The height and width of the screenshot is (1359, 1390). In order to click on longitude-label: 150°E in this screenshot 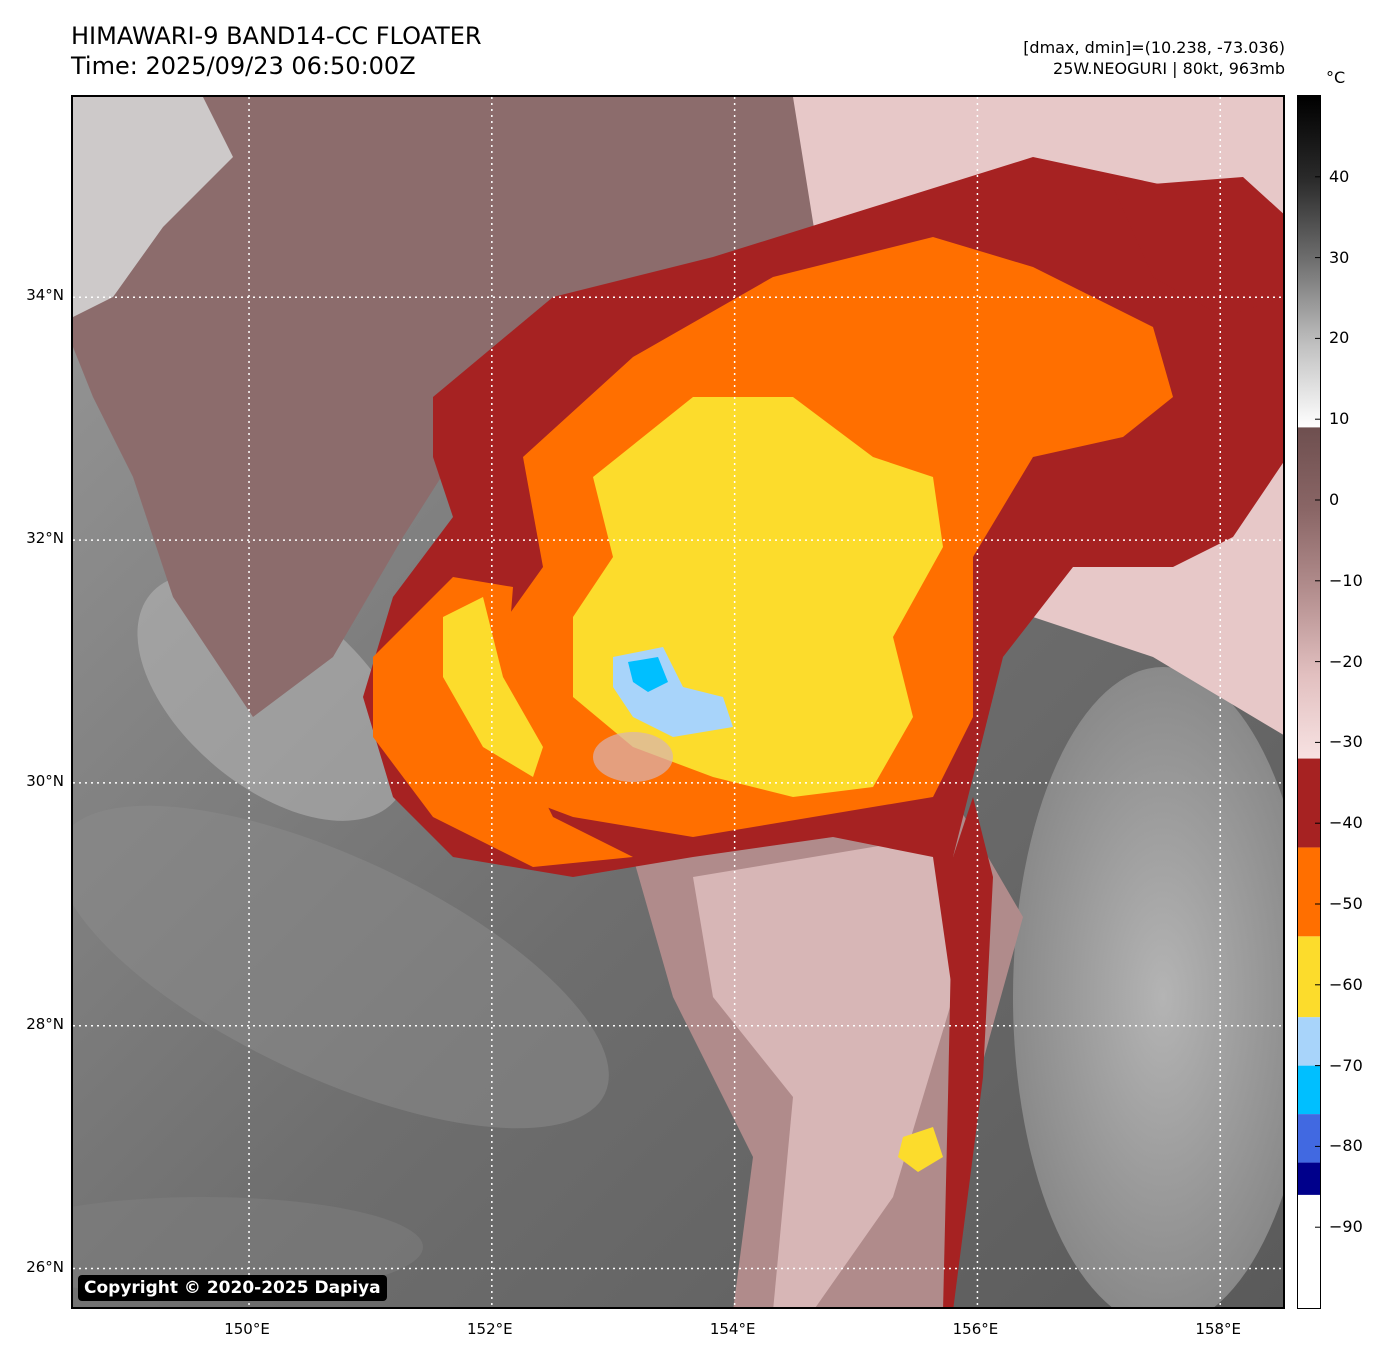, I will do `click(247, 1329)`.